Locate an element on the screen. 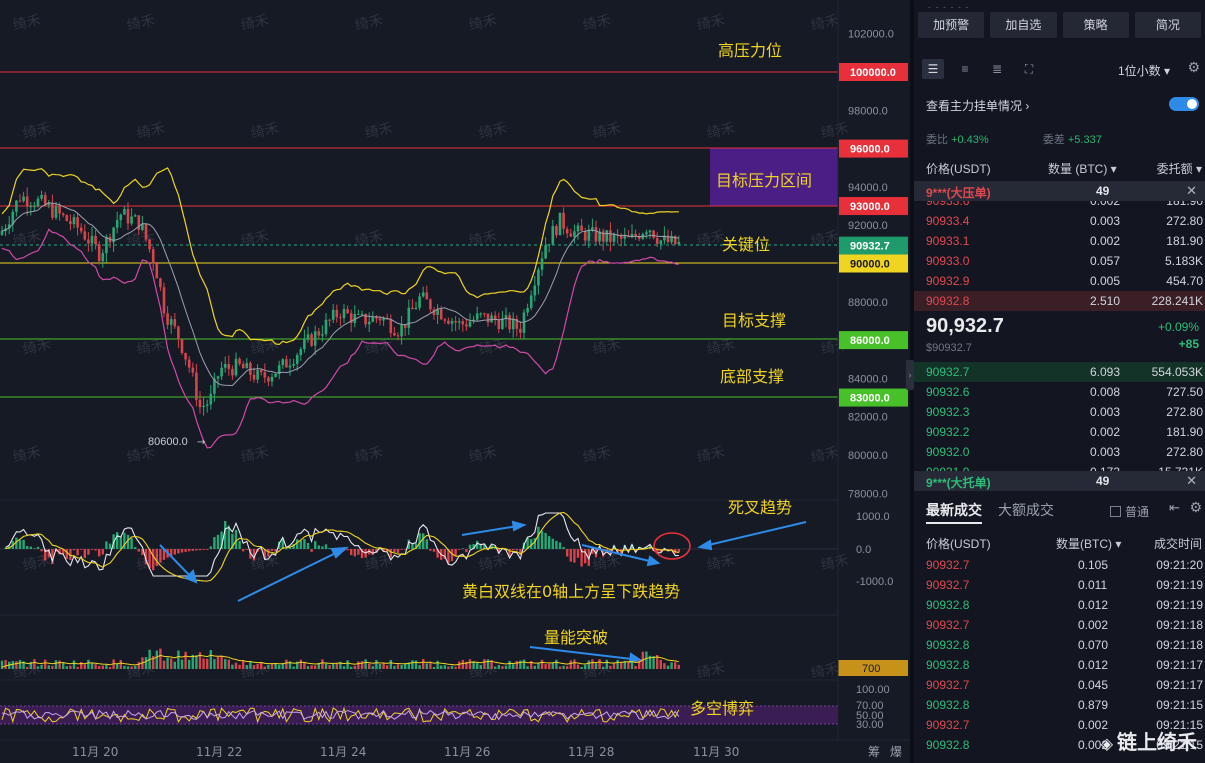  settings-gear-icon: ⚙ is located at coordinates (1193, 67).